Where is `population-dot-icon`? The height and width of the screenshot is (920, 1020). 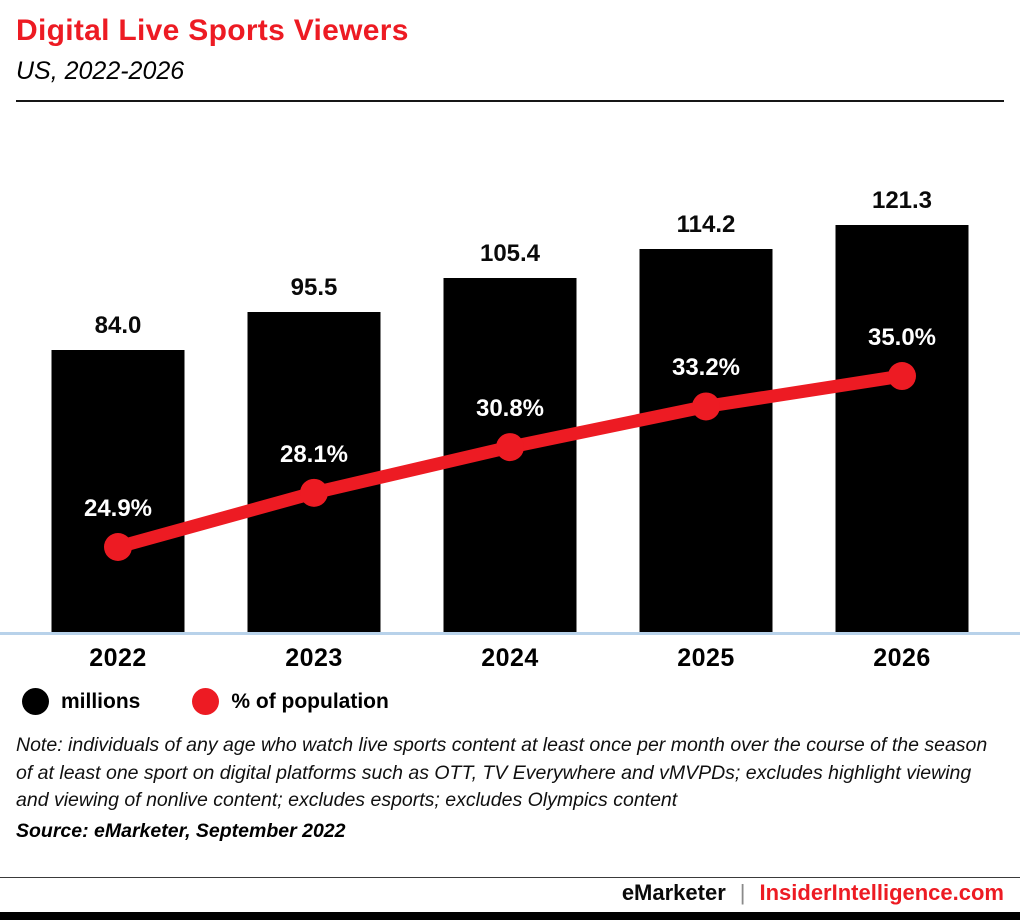 population-dot-icon is located at coordinates (206, 701).